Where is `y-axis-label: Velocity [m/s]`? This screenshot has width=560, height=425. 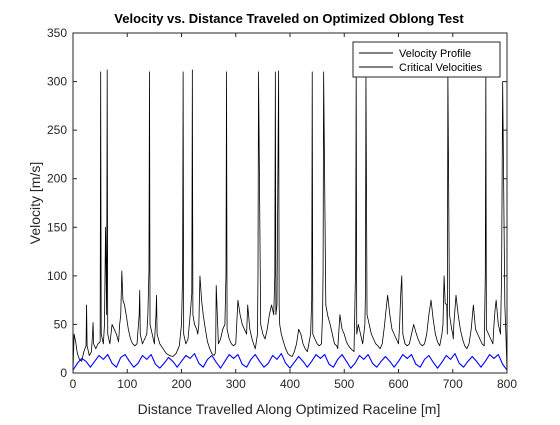
y-axis-label: Velocity [m/s] is located at coordinates (35, 203).